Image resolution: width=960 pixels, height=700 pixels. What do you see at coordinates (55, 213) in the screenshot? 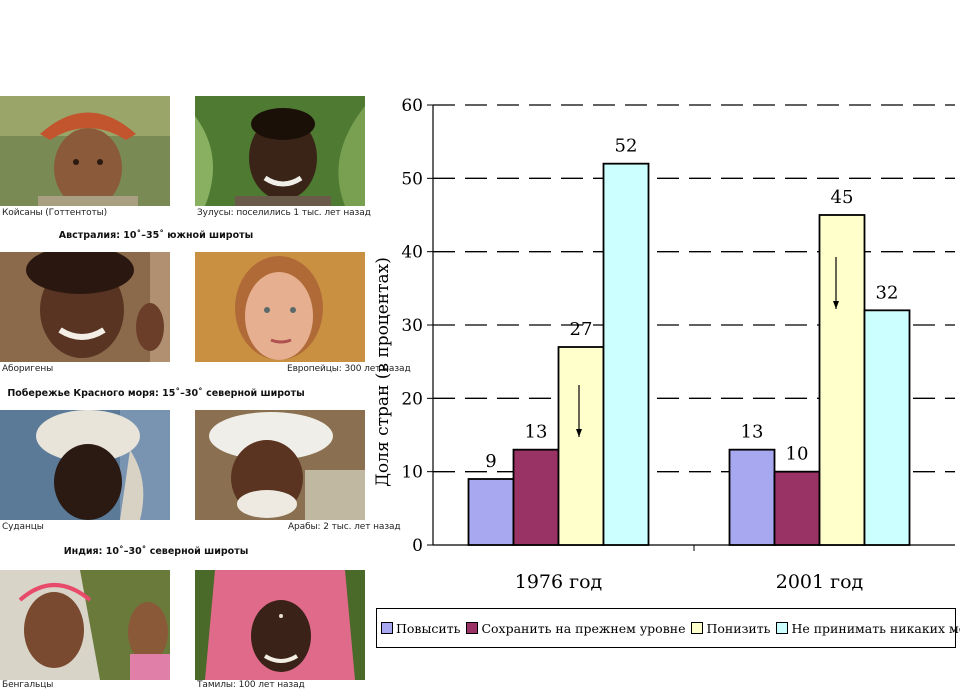
I see `photo-caption: Койсаны (Готтентоты)` at bounding box center [55, 213].